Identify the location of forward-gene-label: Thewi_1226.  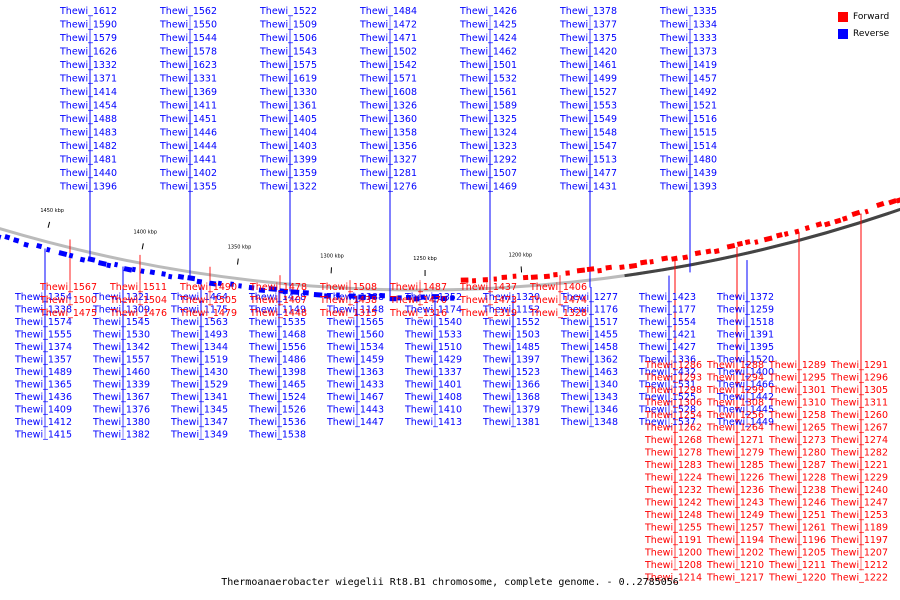
(735, 478).